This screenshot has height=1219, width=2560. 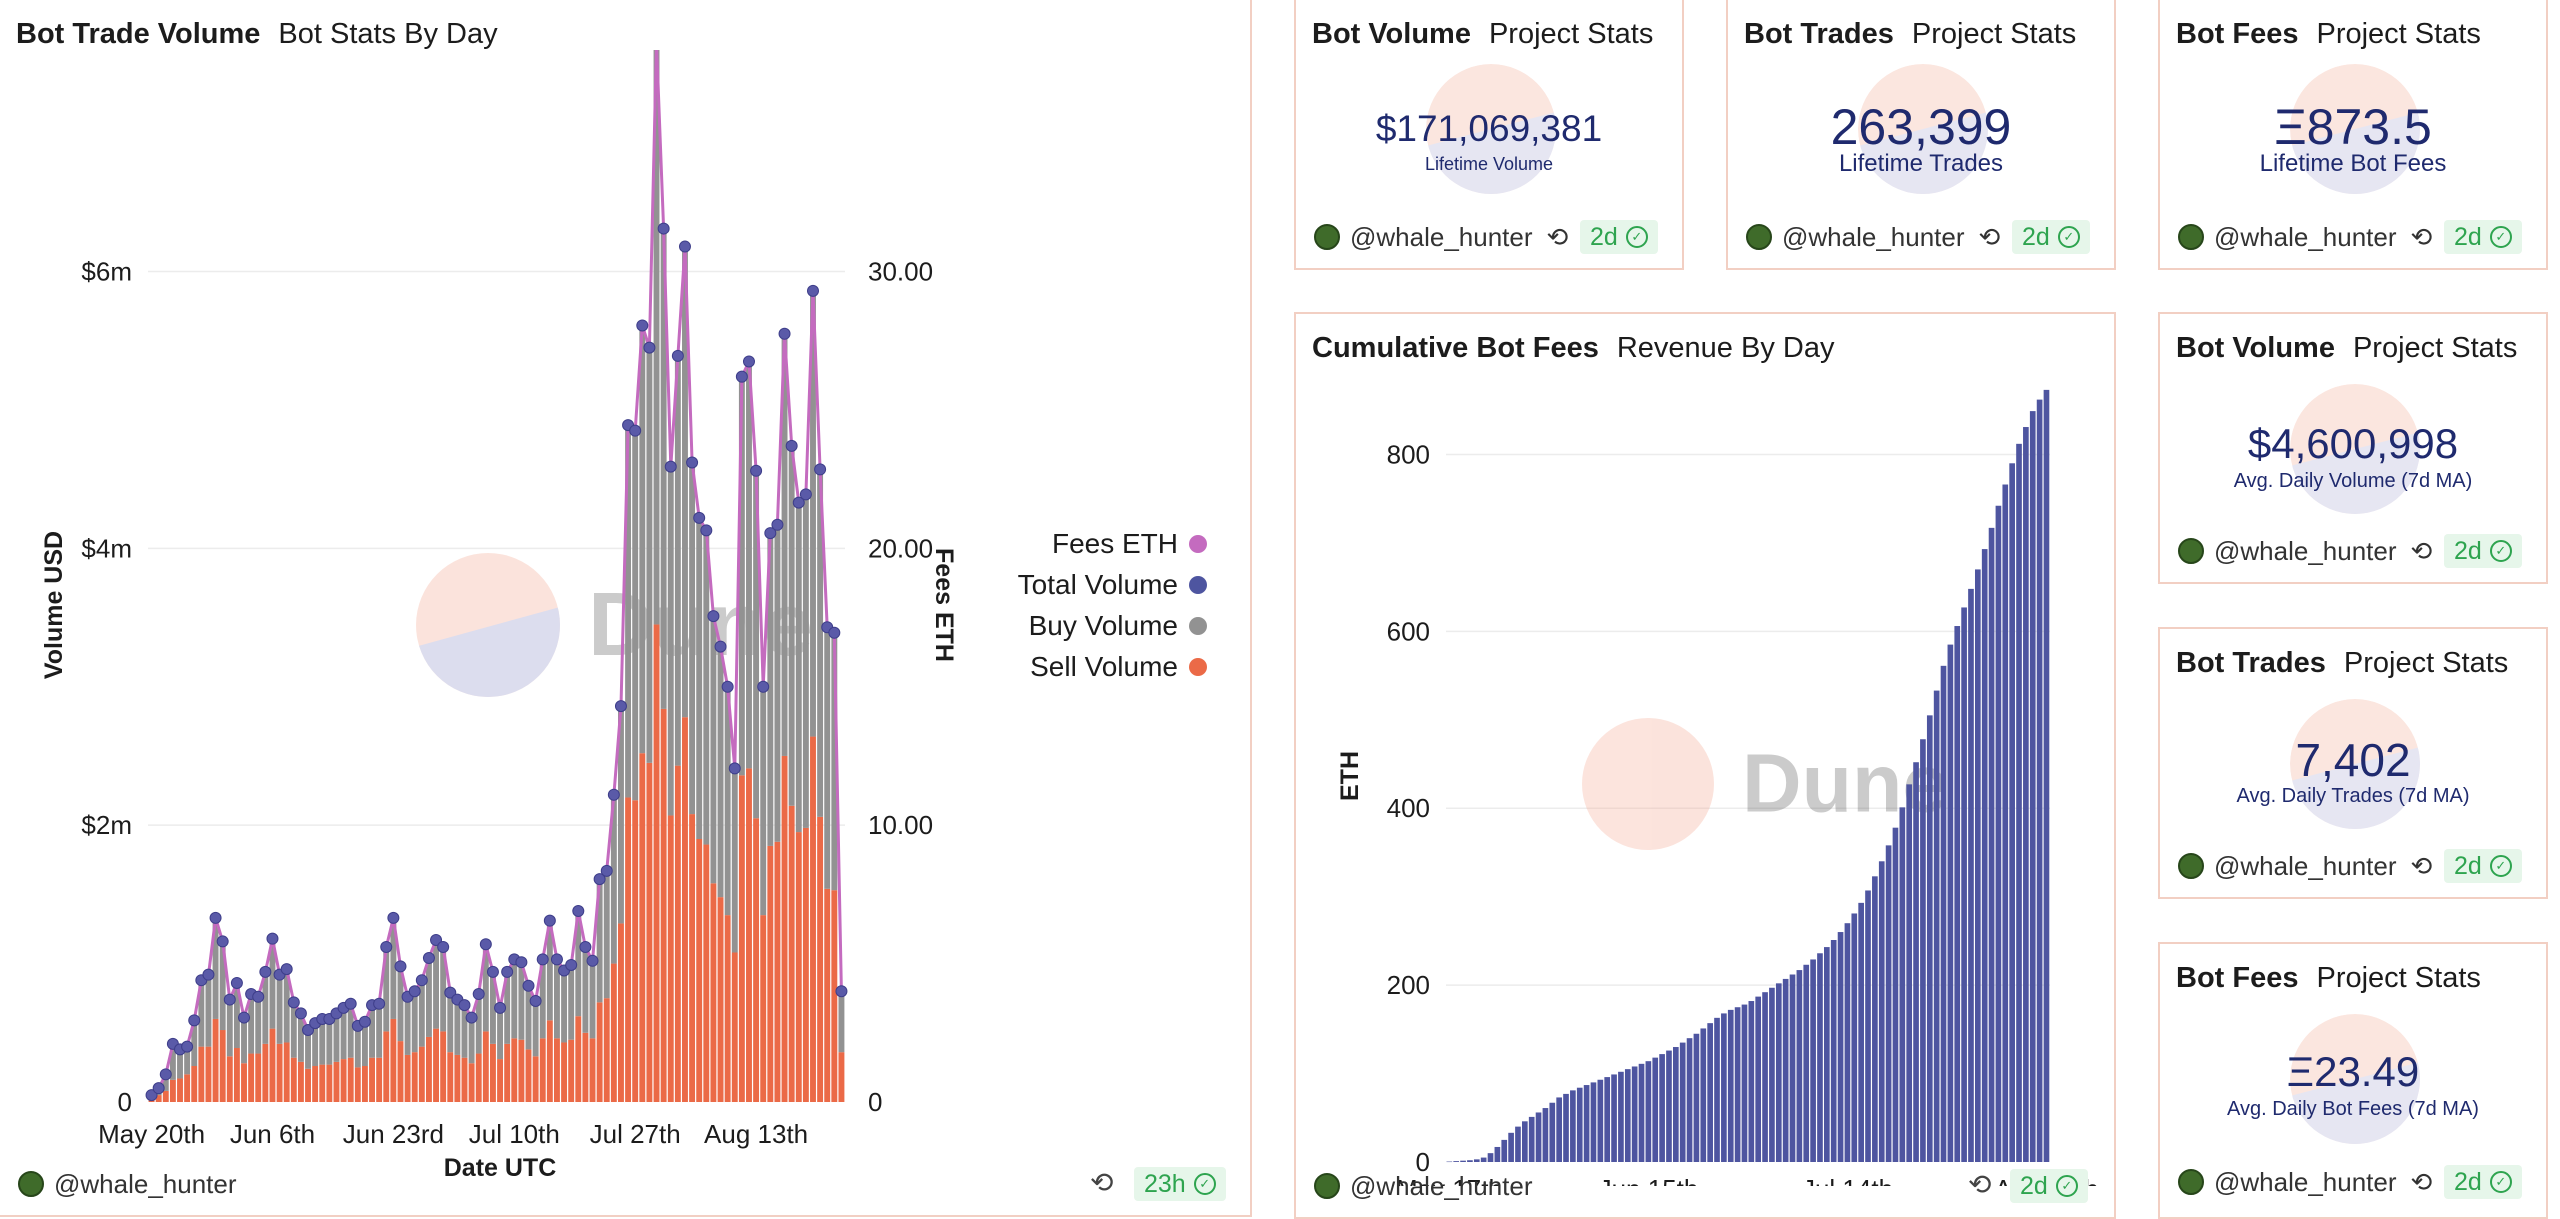 I want to click on chart-subtitle: Bot Stats By Day, so click(x=388, y=34).